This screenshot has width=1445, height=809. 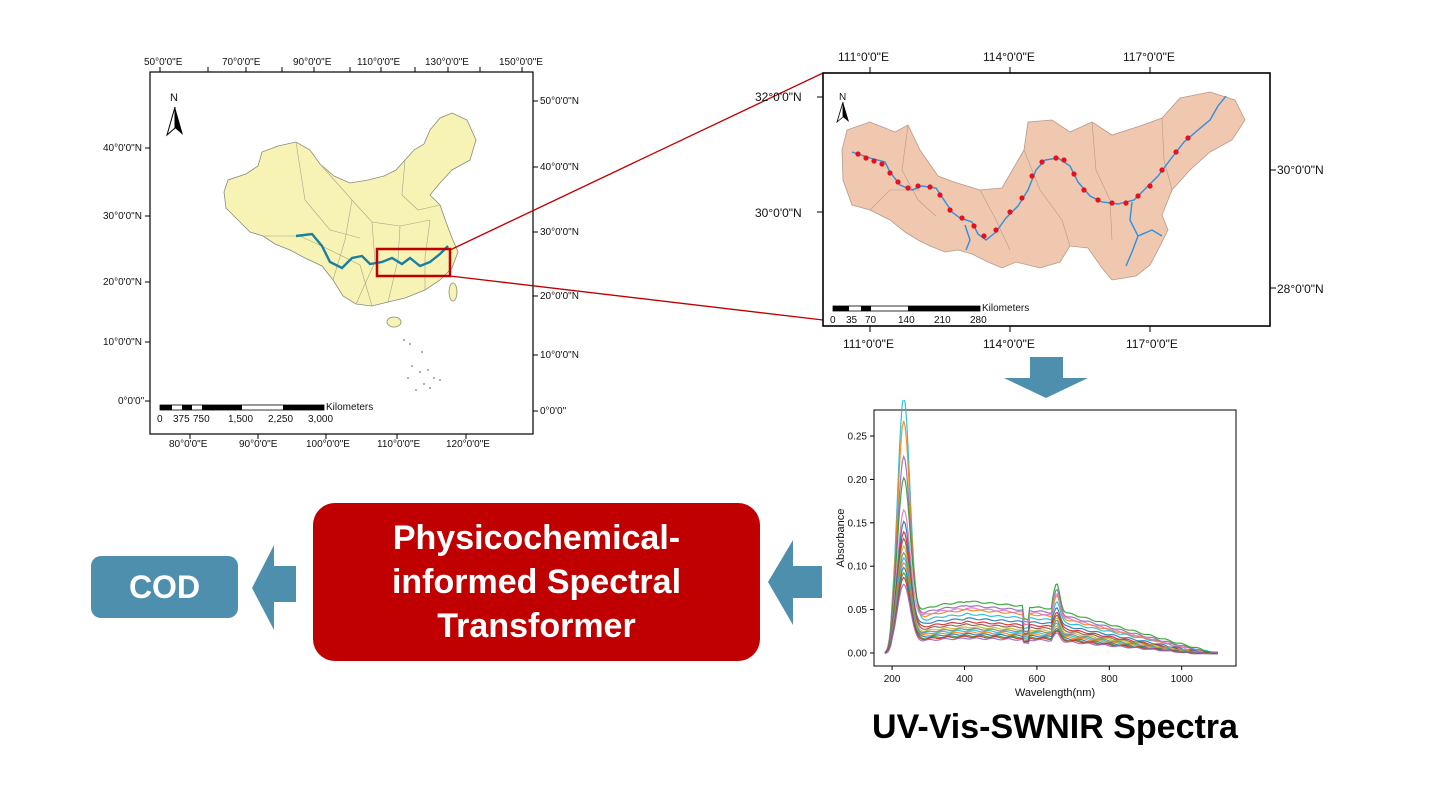 I want to click on china-bottom-tick: 120°0'0"E, so click(x=468, y=444).